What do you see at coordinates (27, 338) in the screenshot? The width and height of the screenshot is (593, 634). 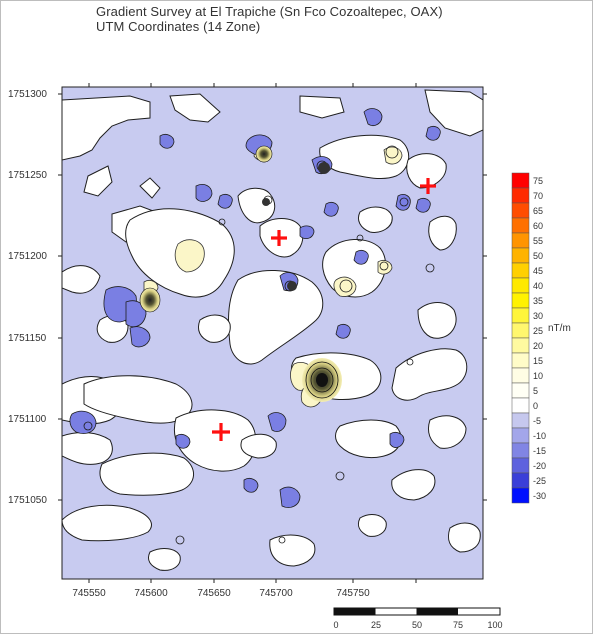 I see `y-tick-label: 1751150` at bounding box center [27, 338].